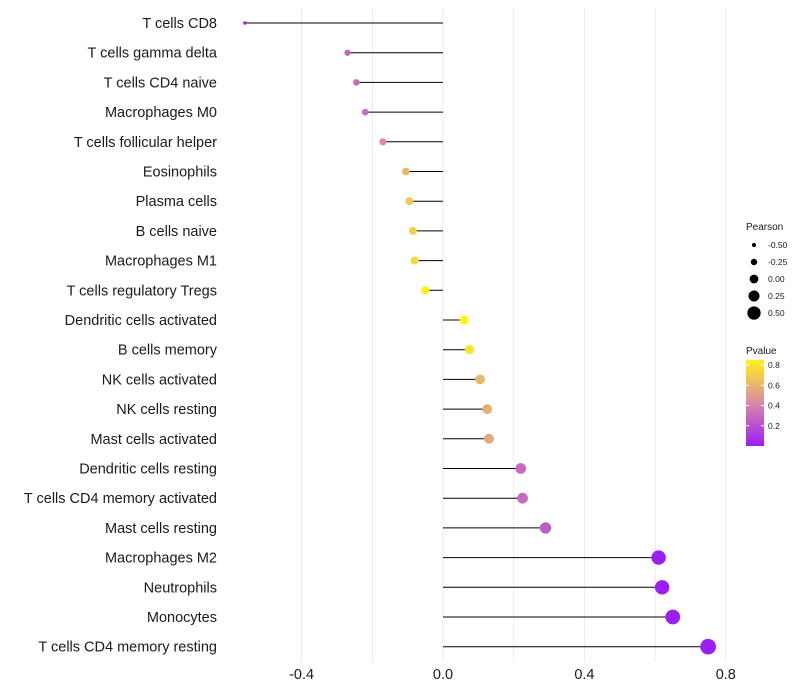 The width and height of the screenshot is (800, 700). What do you see at coordinates (153, 440) in the screenshot?
I see `category-label: Mast cells activated` at bounding box center [153, 440].